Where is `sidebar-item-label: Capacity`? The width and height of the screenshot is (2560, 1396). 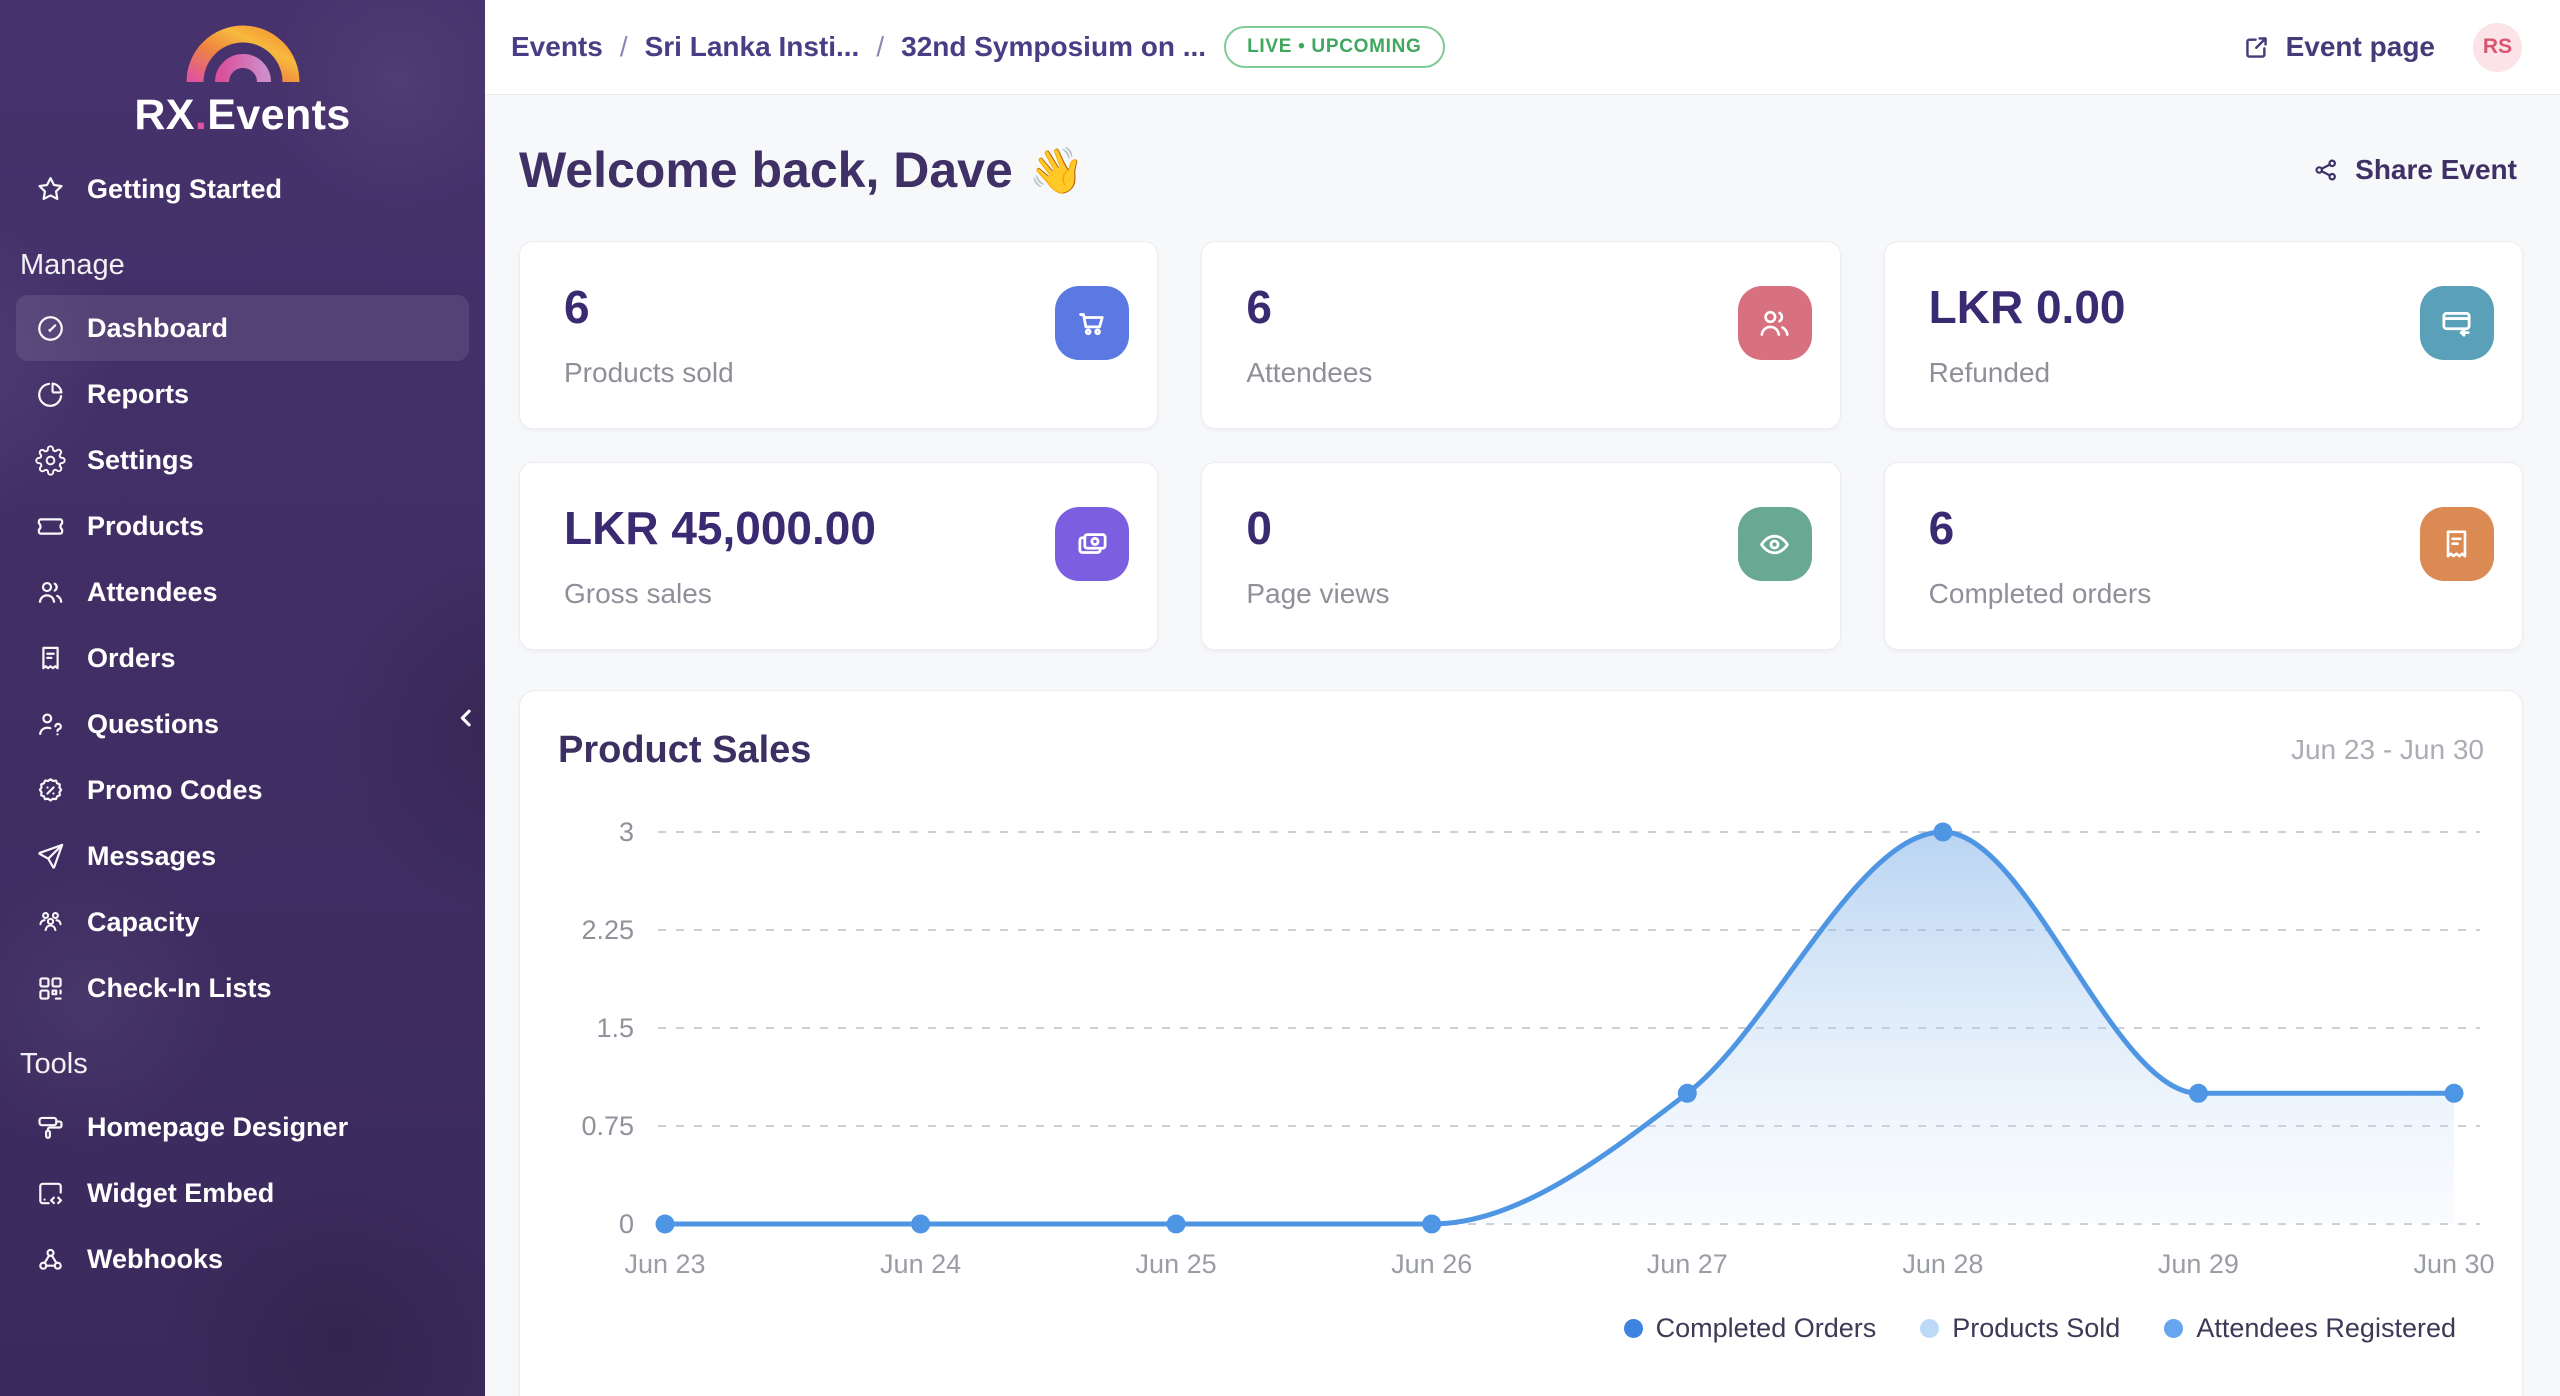
sidebar-item-label: Capacity is located at coordinates (143, 921).